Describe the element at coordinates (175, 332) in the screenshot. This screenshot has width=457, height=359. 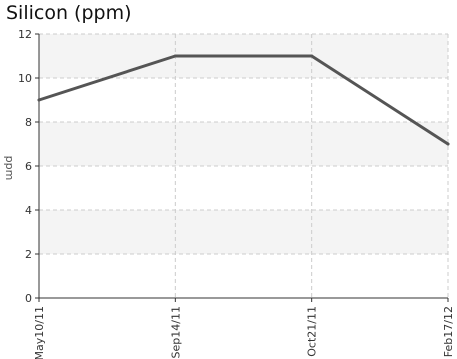
I see `x-tick-label: Sep14/11` at that location.